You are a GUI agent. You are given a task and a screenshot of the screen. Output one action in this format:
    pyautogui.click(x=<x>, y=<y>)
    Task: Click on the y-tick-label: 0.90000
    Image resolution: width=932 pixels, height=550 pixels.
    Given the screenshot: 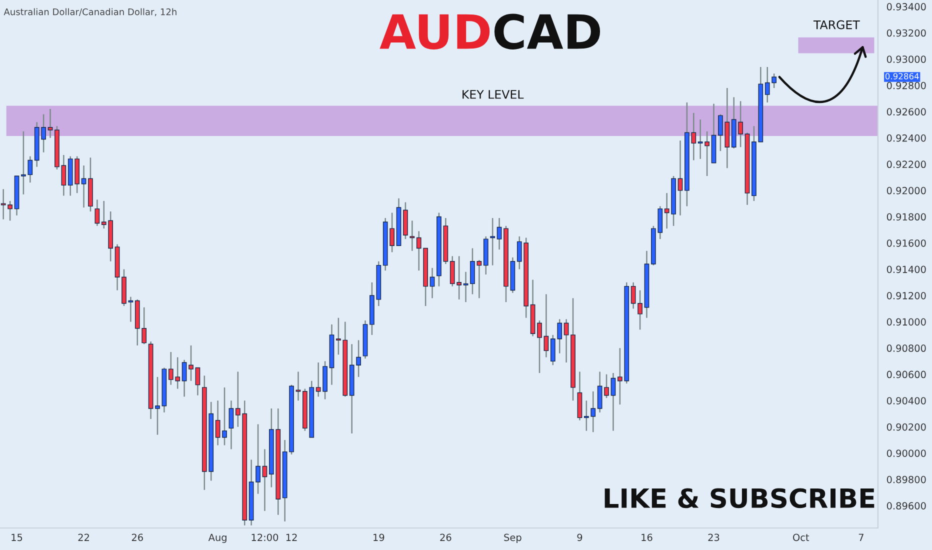 What is the action you would take?
    pyautogui.click(x=906, y=453)
    